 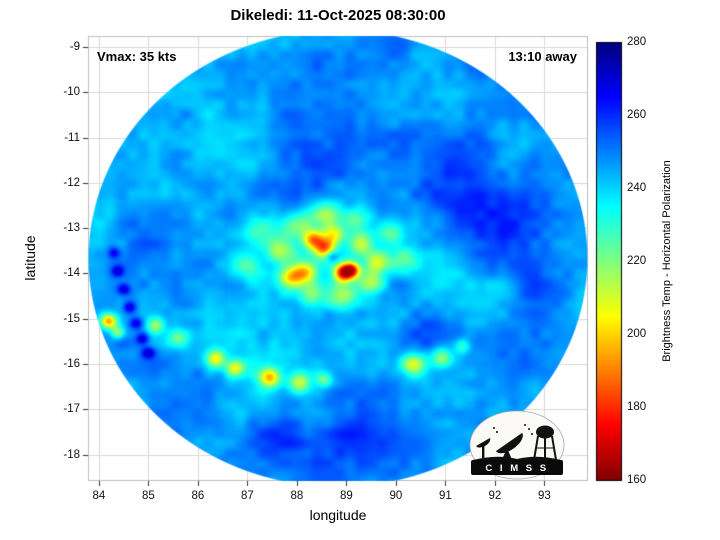 What do you see at coordinates (545, 443) in the screenshot?
I see `water-tower-icon` at bounding box center [545, 443].